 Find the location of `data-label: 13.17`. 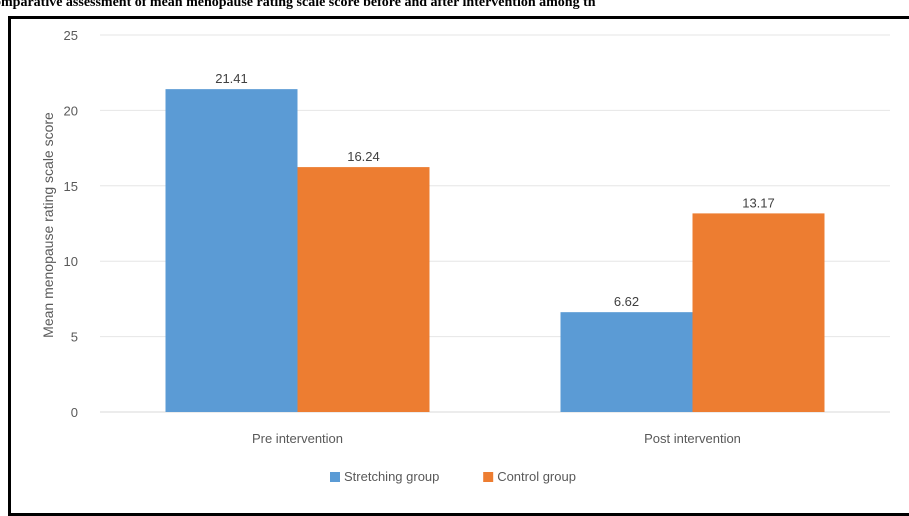

data-label: 13.17 is located at coordinates (758, 202).